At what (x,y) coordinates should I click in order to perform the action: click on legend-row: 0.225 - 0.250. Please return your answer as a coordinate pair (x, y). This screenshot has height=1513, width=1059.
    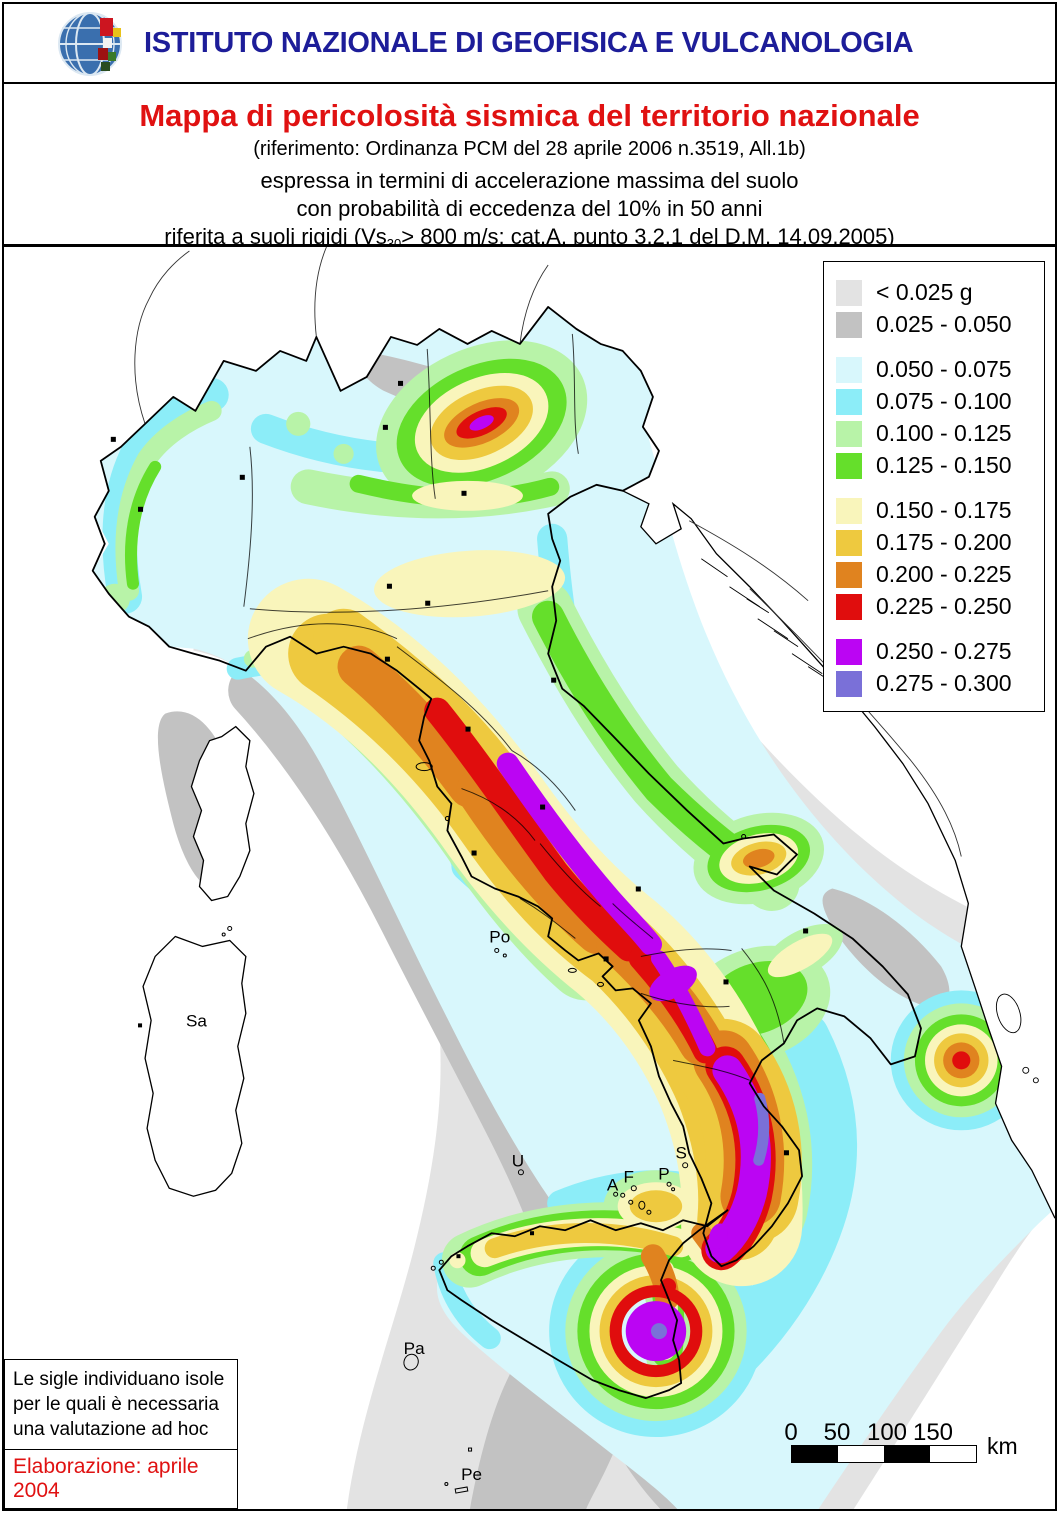
    Looking at the image, I should click on (935, 606).